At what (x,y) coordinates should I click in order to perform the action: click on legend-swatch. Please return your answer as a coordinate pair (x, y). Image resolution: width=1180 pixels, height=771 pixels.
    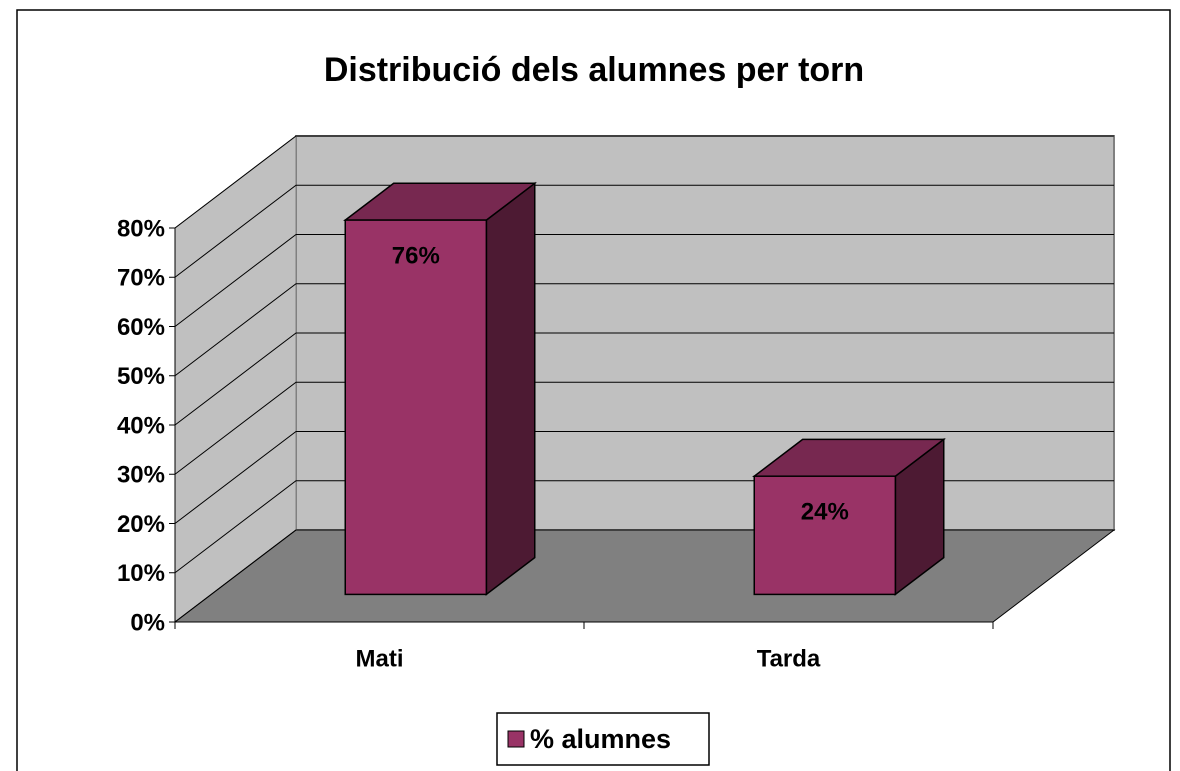
    Looking at the image, I should click on (516, 739).